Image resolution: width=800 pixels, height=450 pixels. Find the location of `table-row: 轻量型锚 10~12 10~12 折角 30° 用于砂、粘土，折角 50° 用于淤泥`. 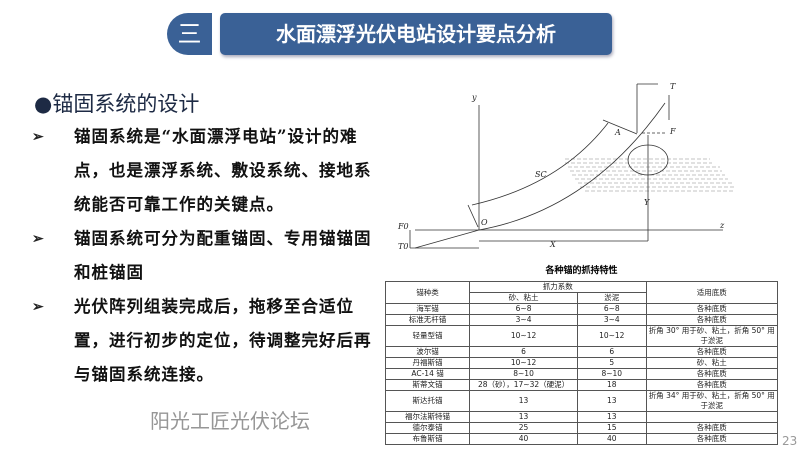

table-row: 轻量型锚 10~12 10~12 折角 30° 用于砂、粘土，折角 50° 用于淤泥 is located at coordinates (581, 336).